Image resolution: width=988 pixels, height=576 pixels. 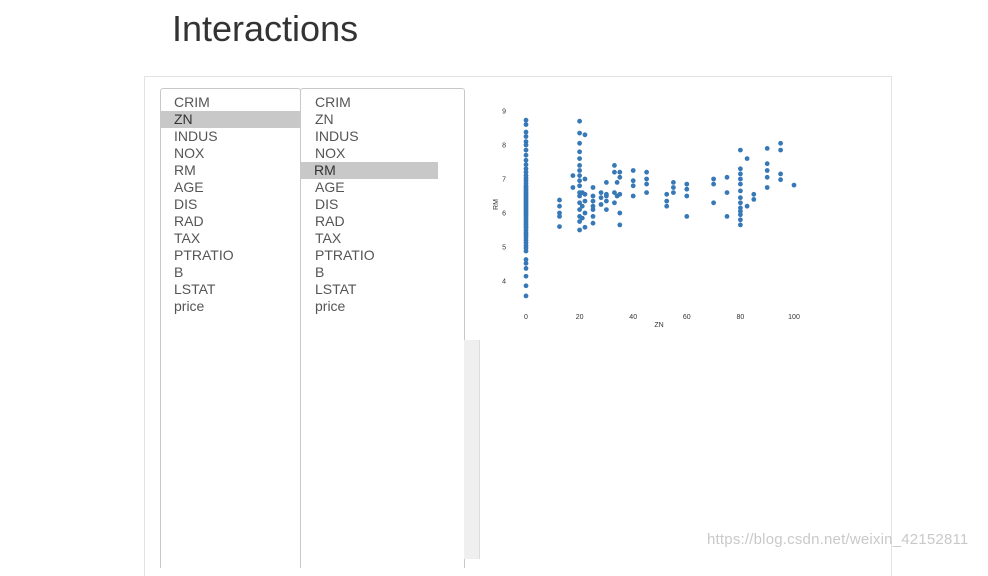 I want to click on x-select-option: RM, so click(x=185, y=170).